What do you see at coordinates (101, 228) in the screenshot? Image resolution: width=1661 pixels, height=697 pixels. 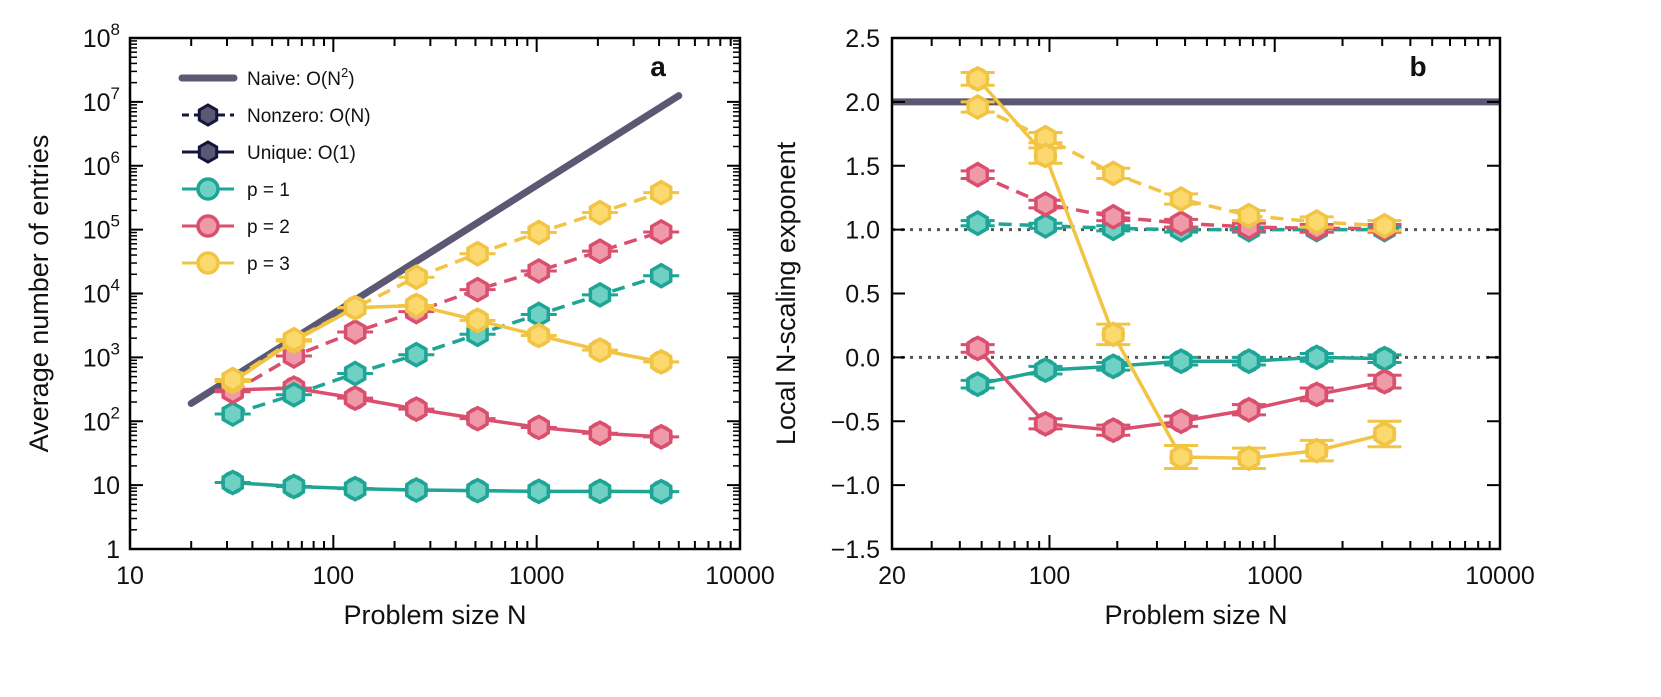 I see `y-tick-label: 10⁵` at bounding box center [101, 228].